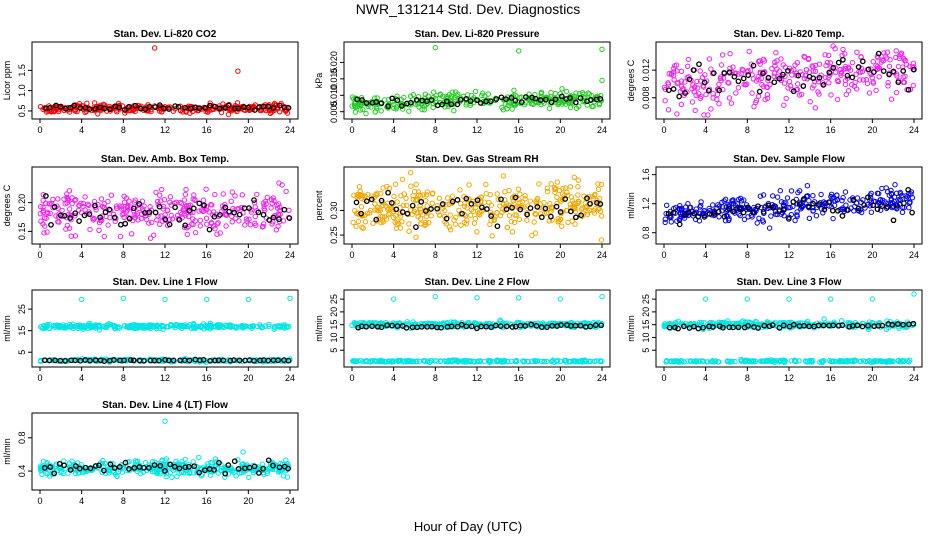 The image size is (936, 540). What do you see at coordinates (646, 203) in the screenshot?
I see `y-tick-label: 1.2` at bounding box center [646, 203].